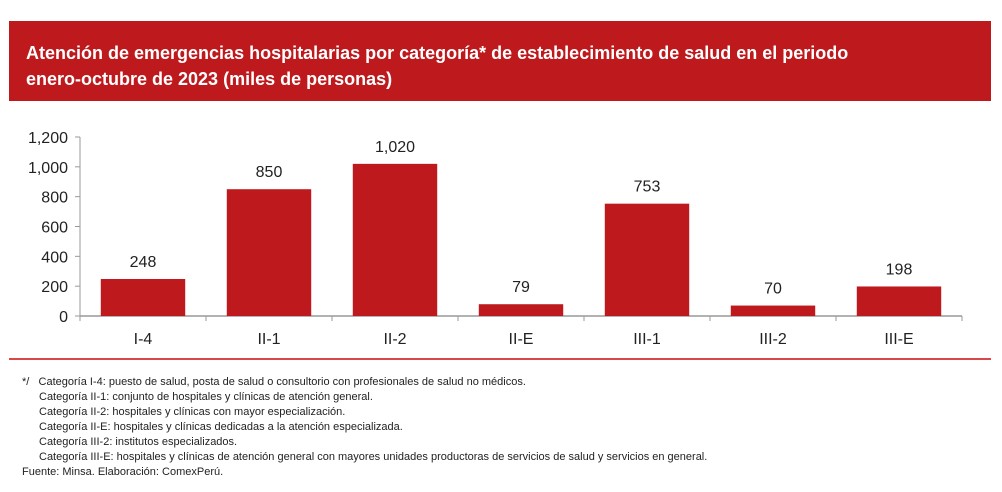 The image size is (1002, 492). What do you see at coordinates (773, 339) in the screenshot?
I see `x-tick-label: III-2` at bounding box center [773, 339].